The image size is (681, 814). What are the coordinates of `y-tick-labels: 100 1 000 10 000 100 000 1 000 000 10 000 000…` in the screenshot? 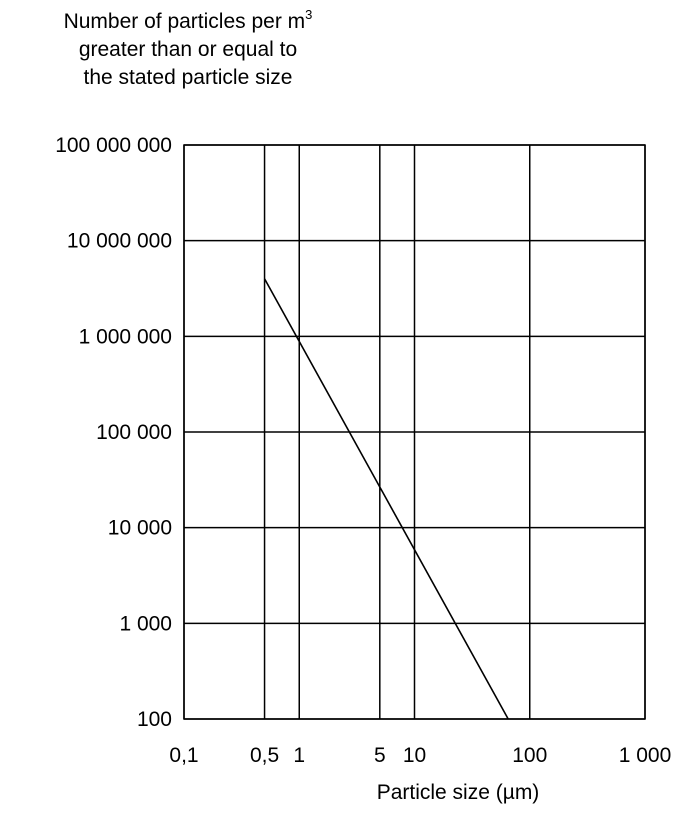 It's located at (113, 432).